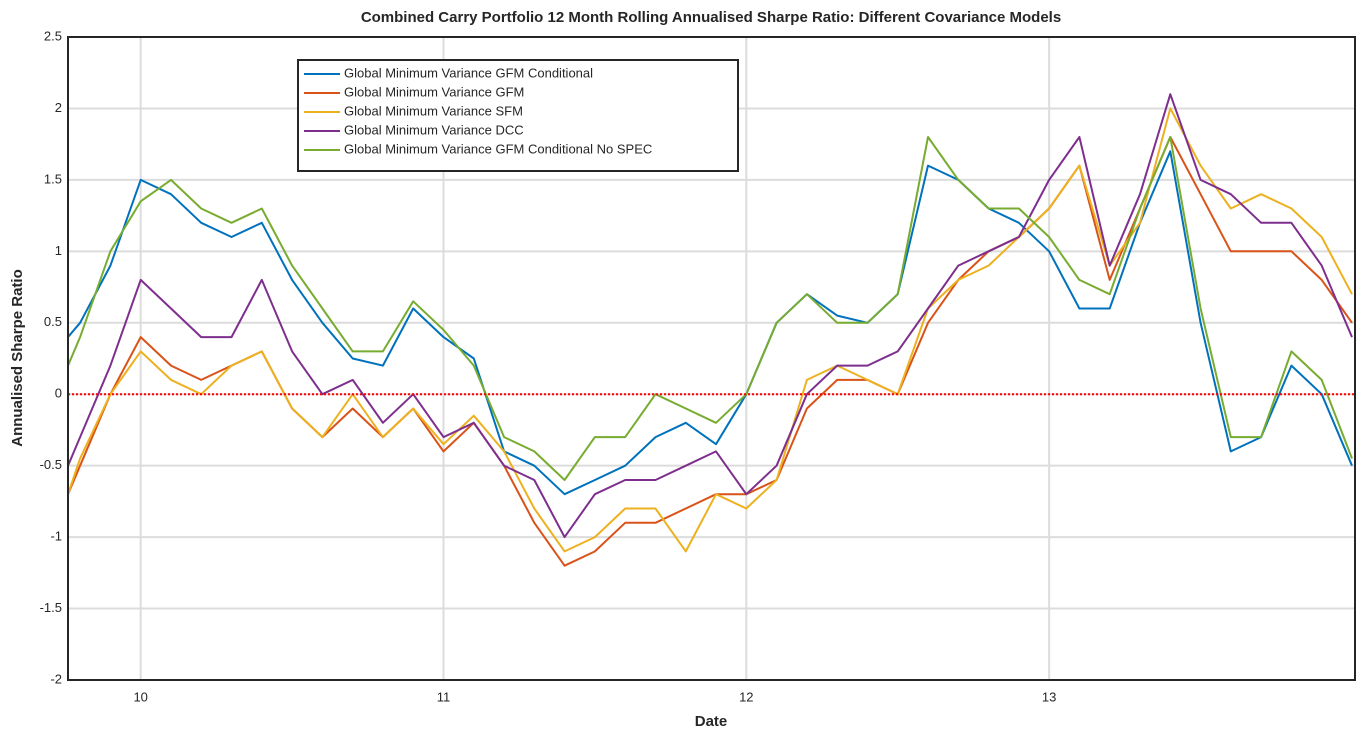 The height and width of the screenshot is (735, 1364). What do you see at coordinates (434, 129) in the screenshot?
I see `legend-label: Global Minimum Variance DCC` at bounding box center [434, 129].